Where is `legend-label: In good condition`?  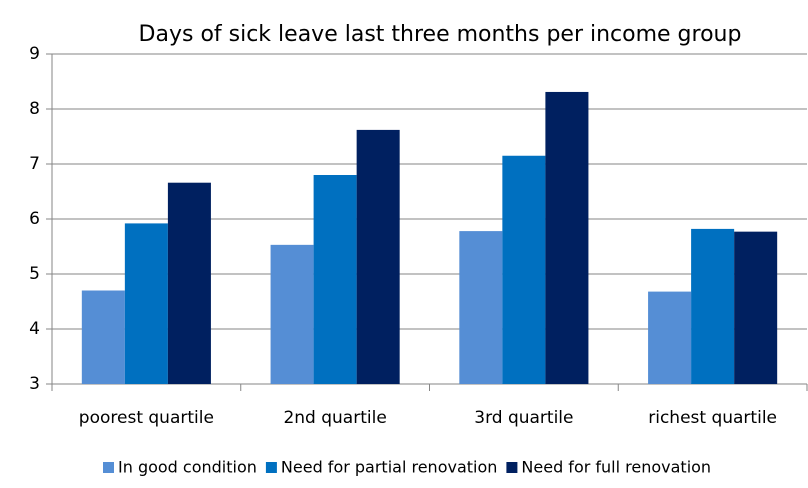
legend-label: In good condition is located at coordinates (187, 467).